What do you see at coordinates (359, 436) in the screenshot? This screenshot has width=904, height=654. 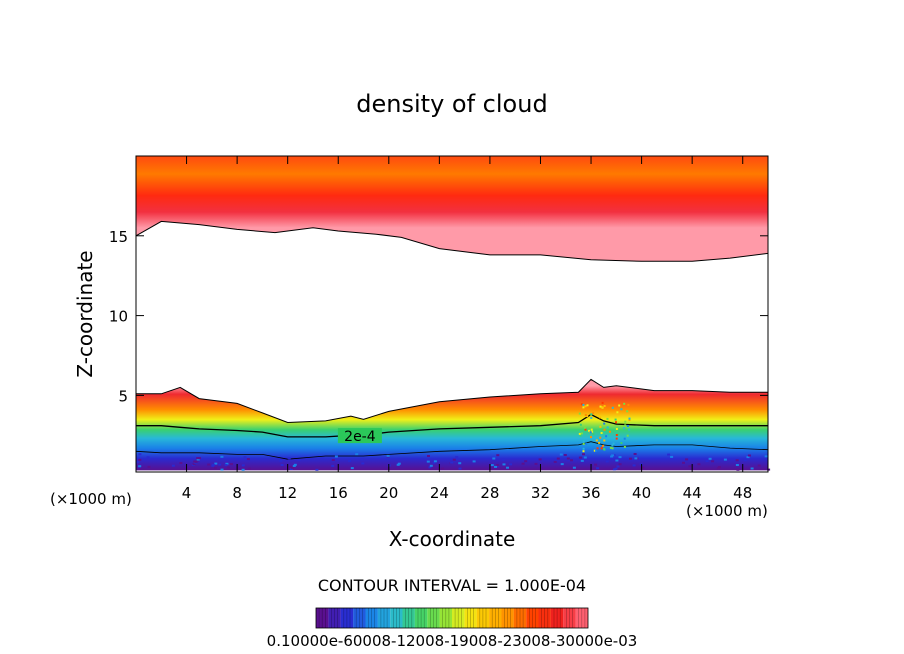 I see `contour-label-background` at bounding box center [359, 436].